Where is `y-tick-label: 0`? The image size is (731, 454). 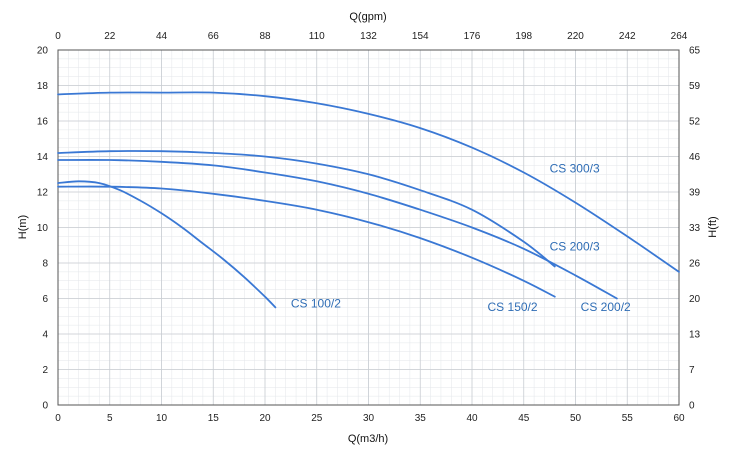 y-tick-label: 0 is located at coordinates (45, 406).